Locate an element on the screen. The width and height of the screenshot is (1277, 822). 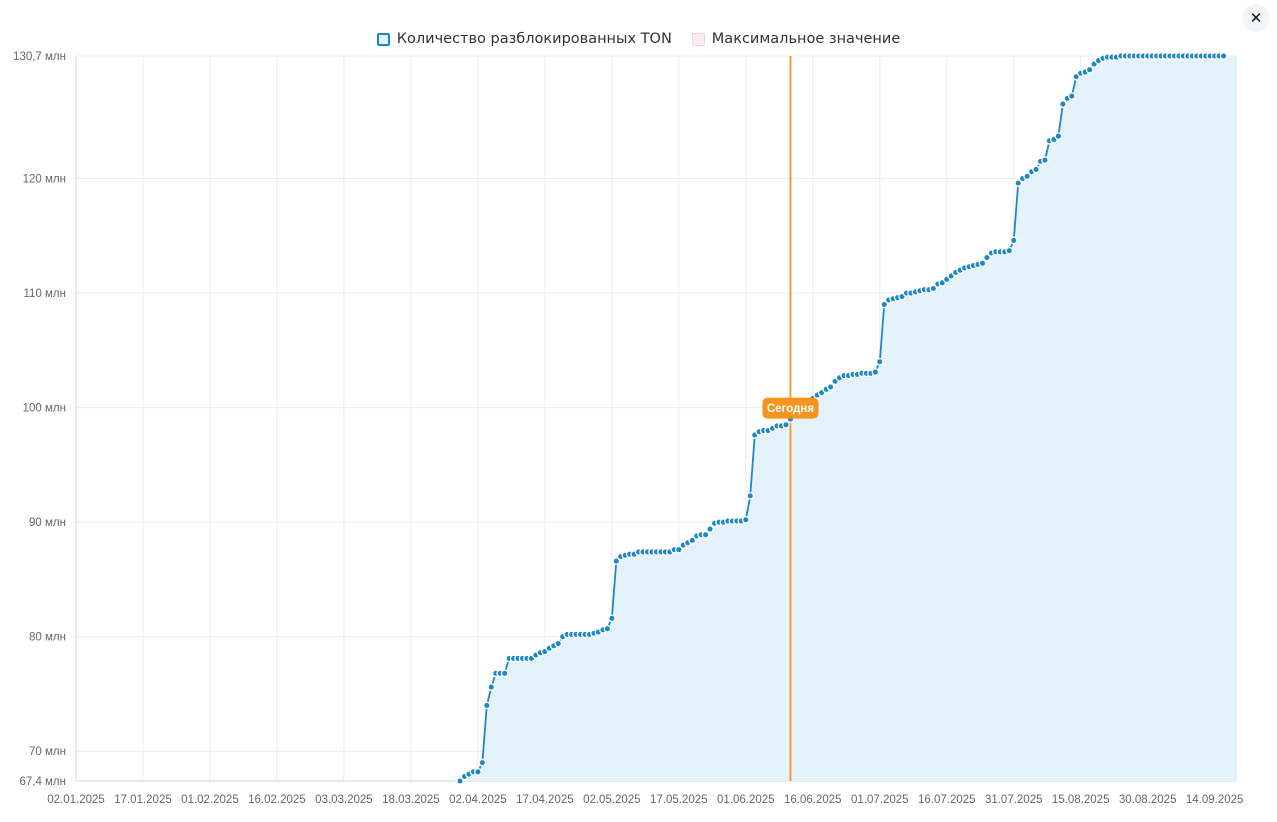
legend-swatch-max is located at coordinates (698, 39).